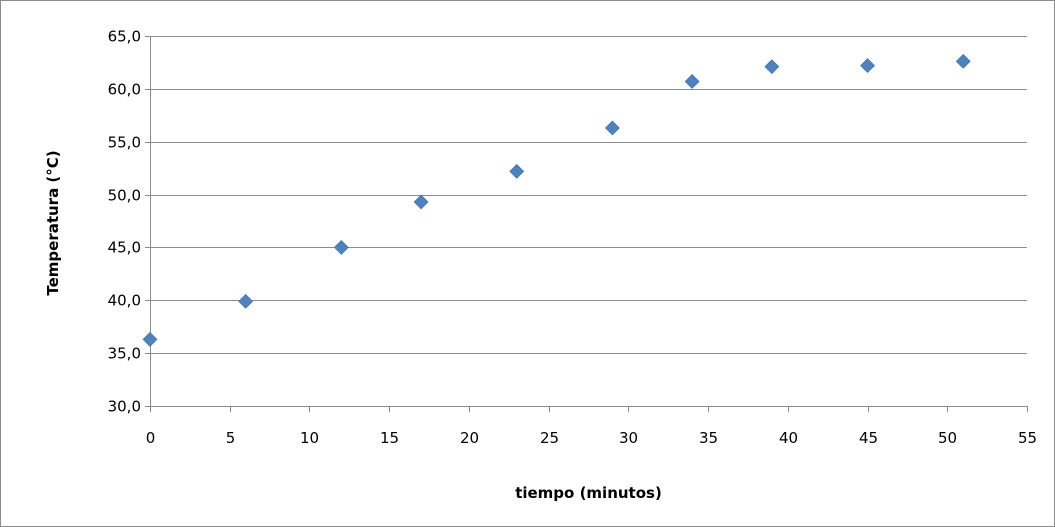 This screenshot has height=527, width=1055. Describe the element at coordinates (588, 493) in the screenshot. I see `x-axis-title: tiempo (minutos)` at that location.